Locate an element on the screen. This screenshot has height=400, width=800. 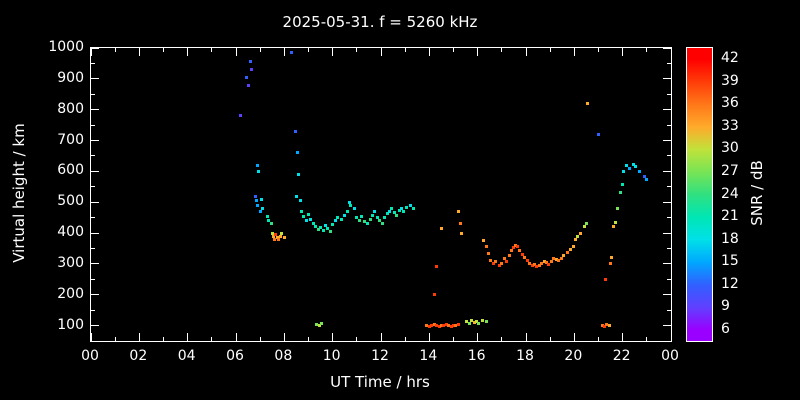
colorbar-tick-label: 18 is located at coordinates (730, 238).